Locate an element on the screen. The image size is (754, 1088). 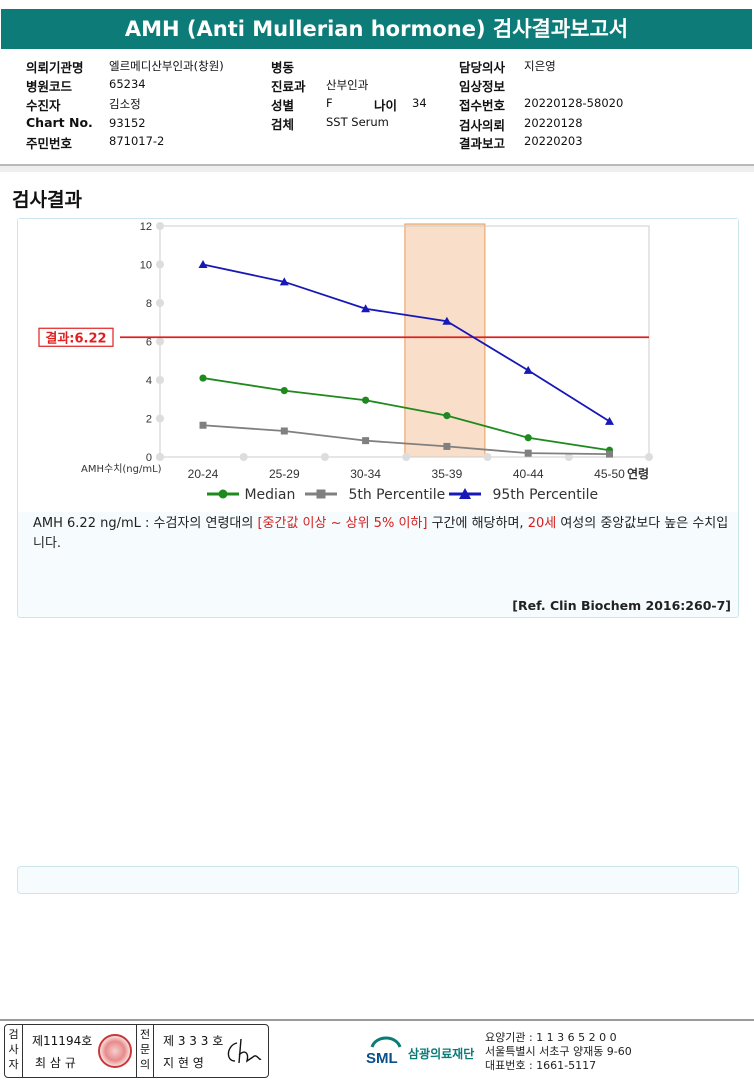
info-value: 20220128 is located at coordinates (553, 123).